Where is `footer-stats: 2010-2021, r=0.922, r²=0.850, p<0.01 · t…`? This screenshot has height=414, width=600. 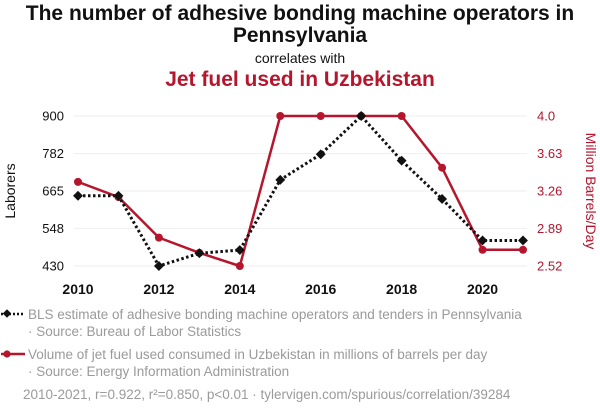 footer-stats: 2010-2021, r=0.922, r²=0.850, p<0.01 · t… is located at coordinates (267, 394).